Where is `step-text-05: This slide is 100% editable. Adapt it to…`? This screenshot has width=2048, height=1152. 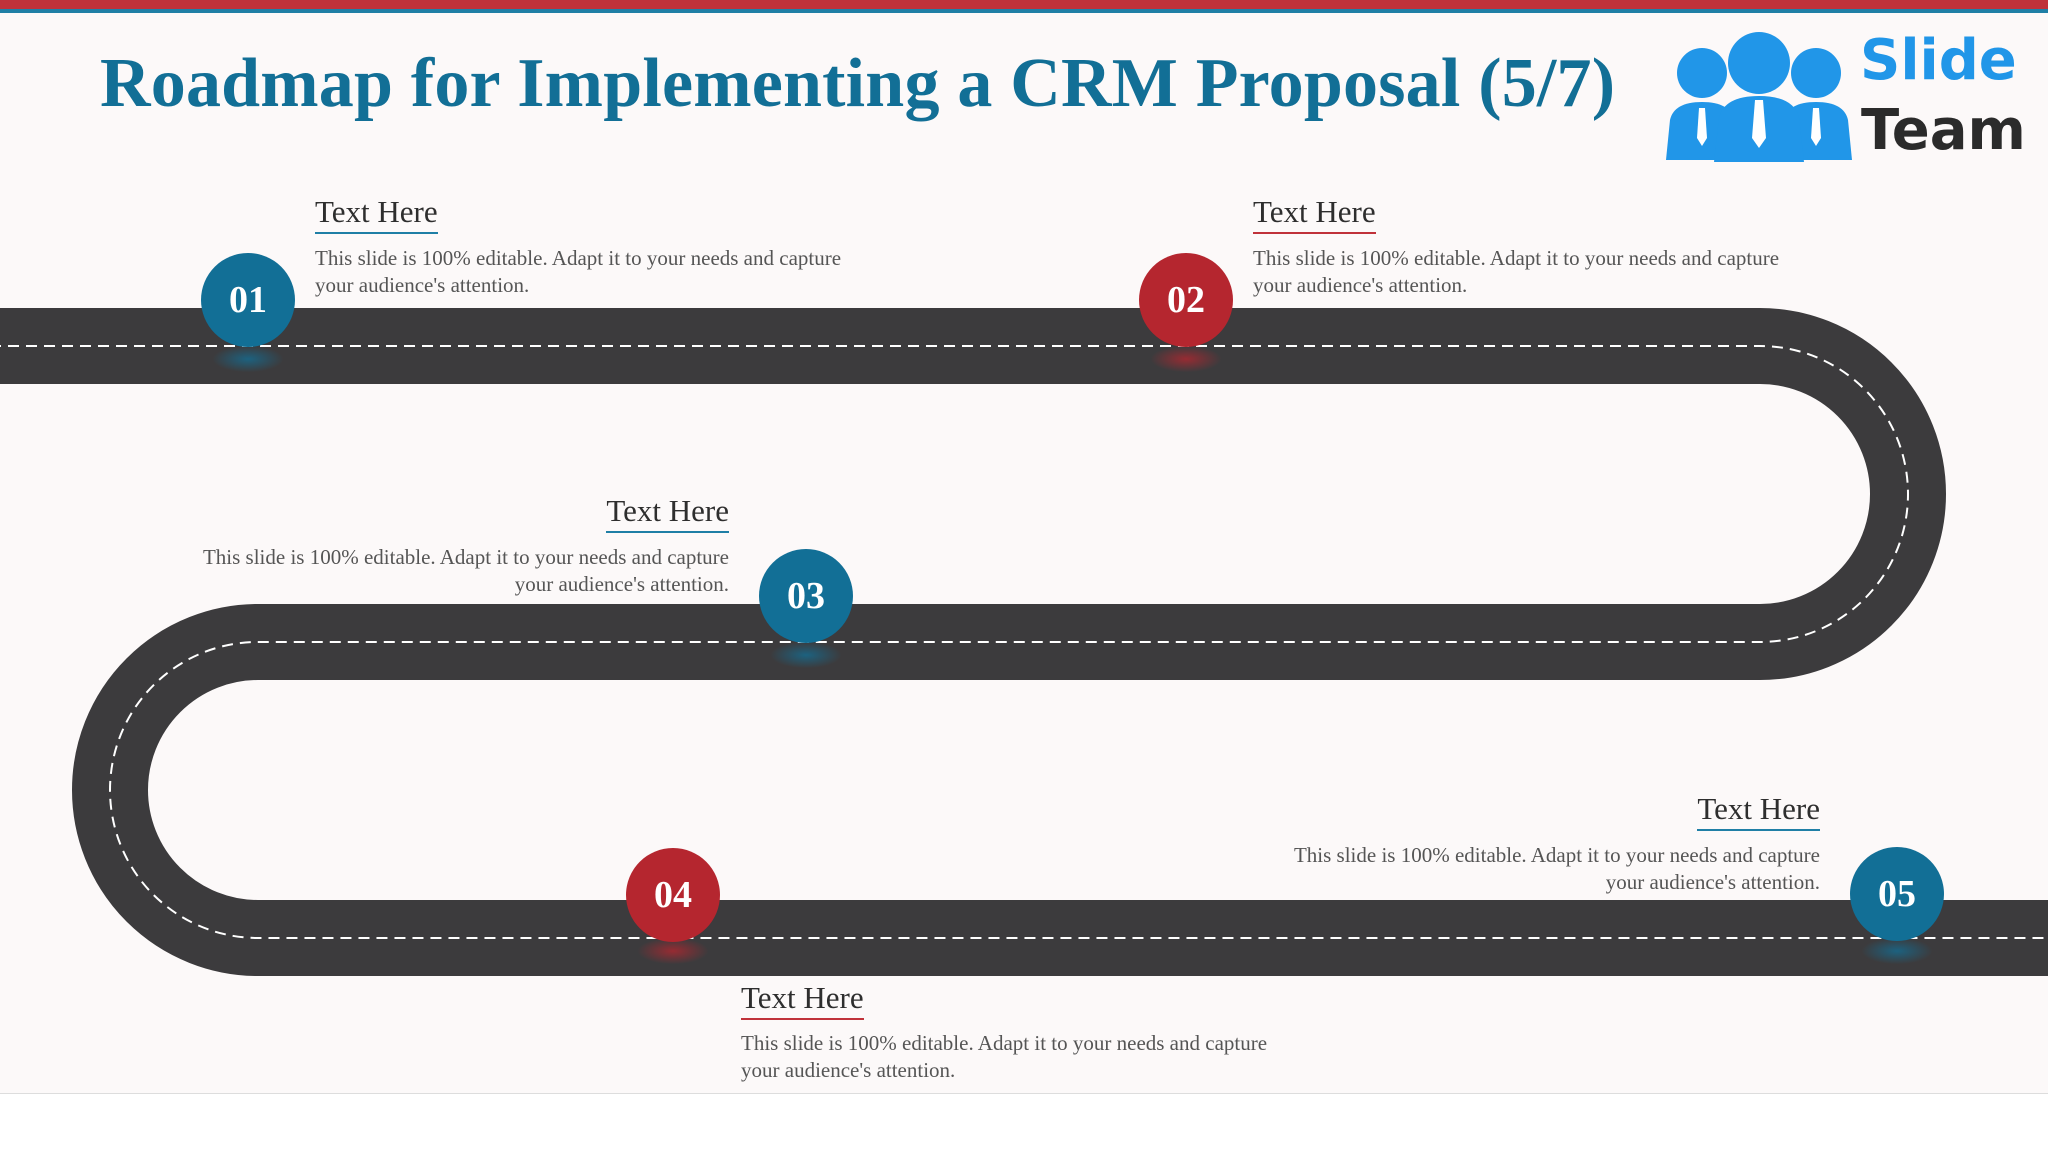
step-text-05: This slide is 100% editable. Adapt it to… is located at coordinates (1556, 868).